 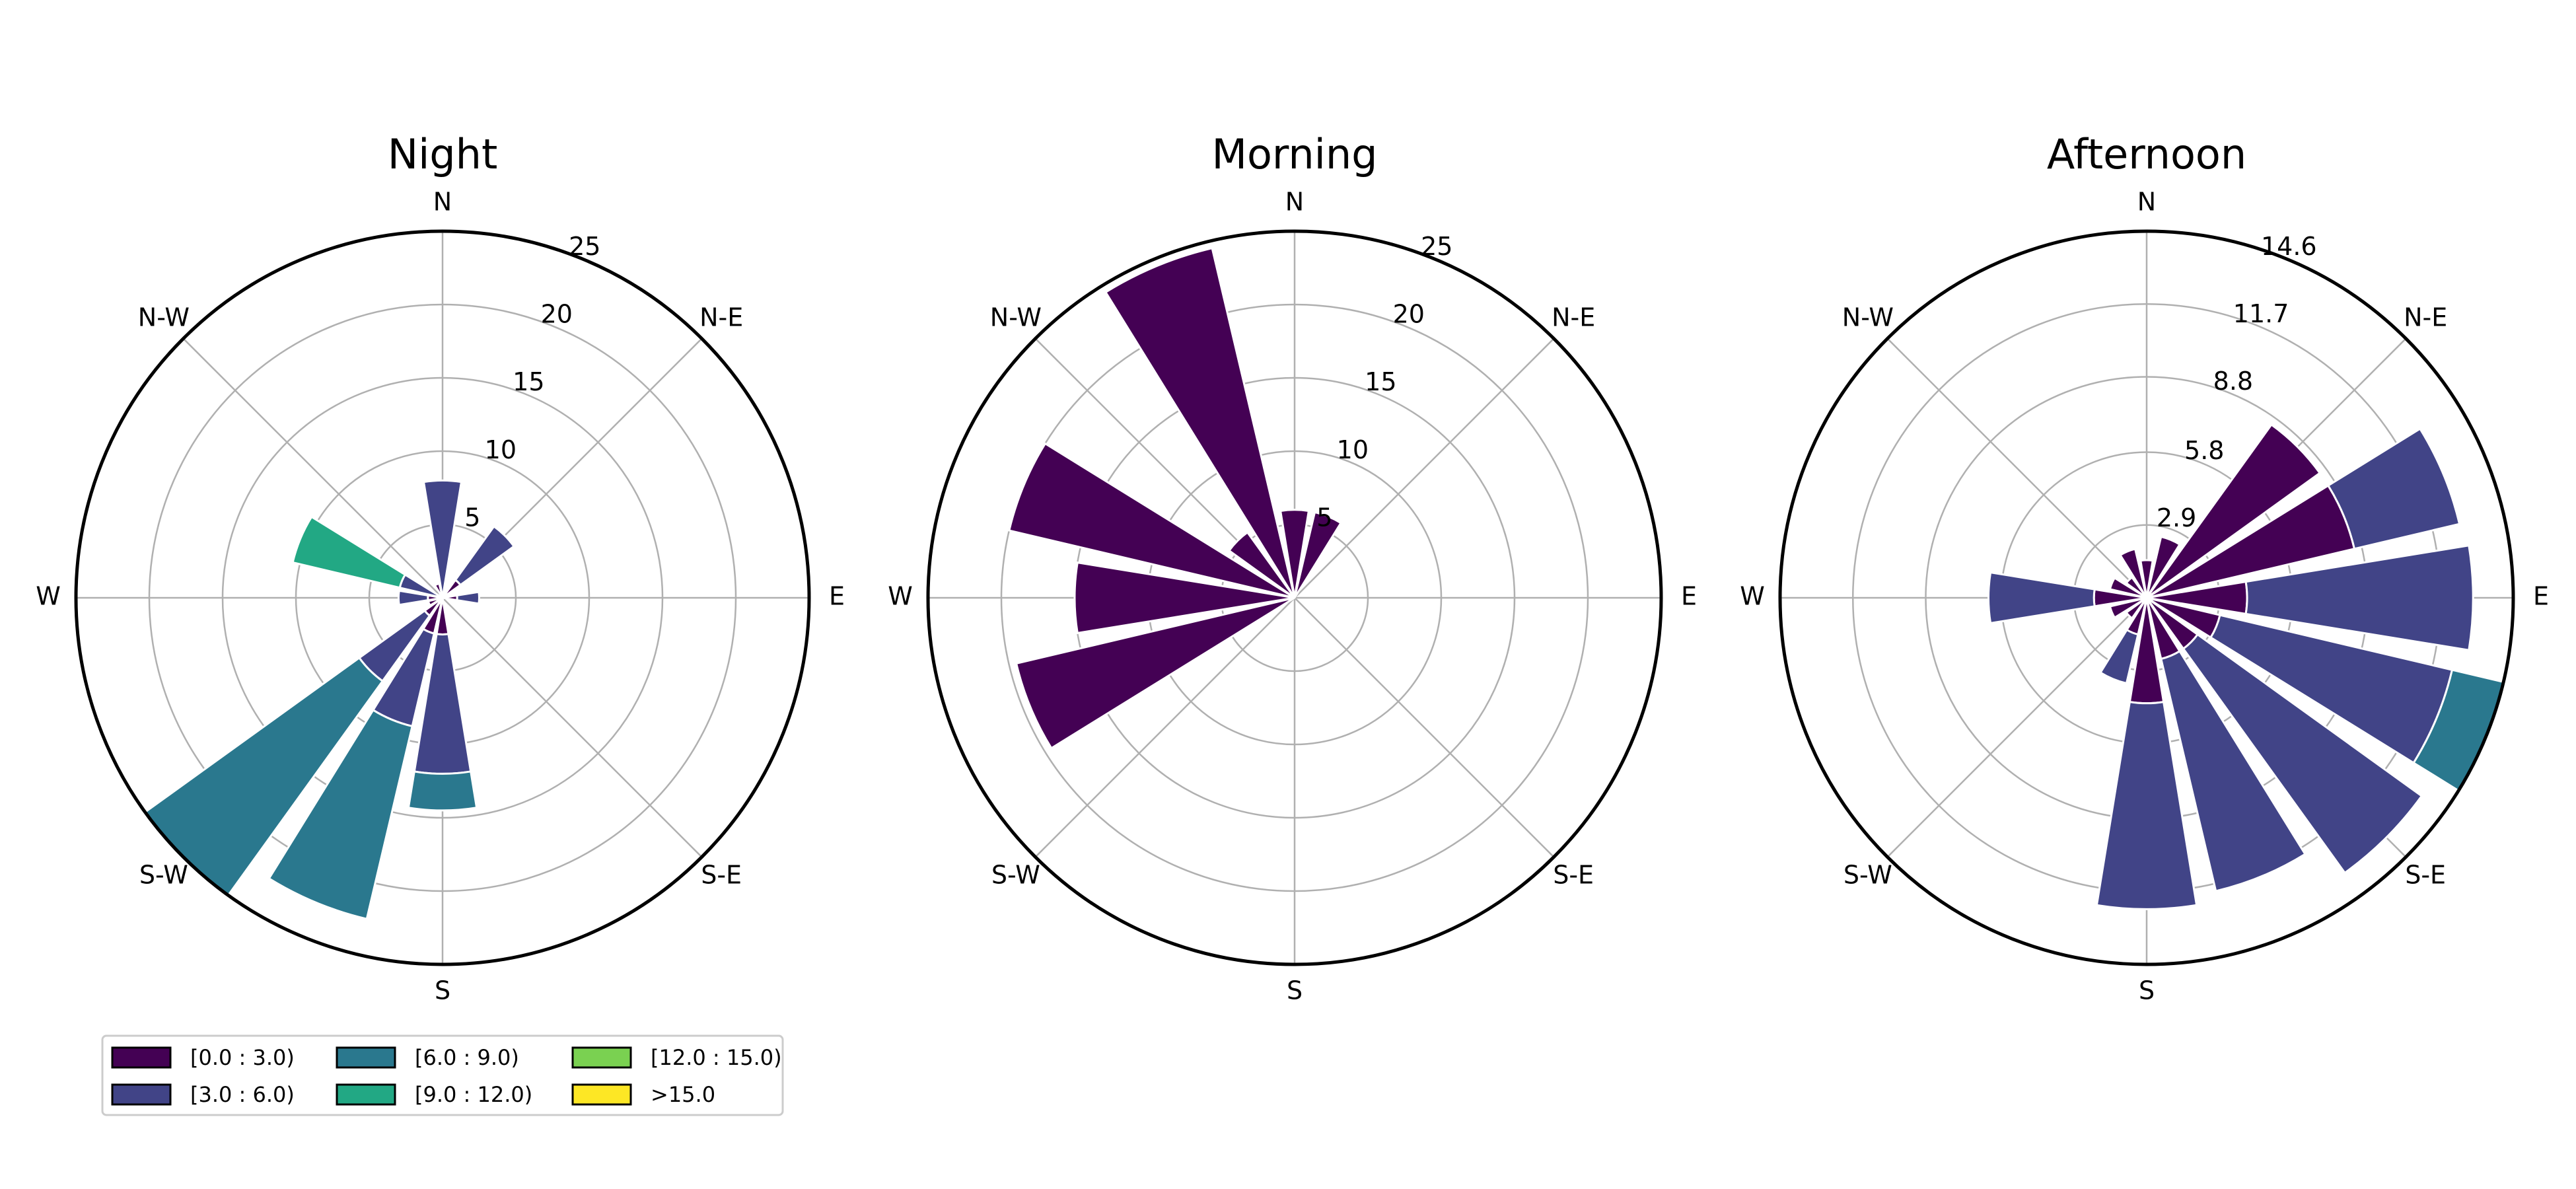 I want to click on bar-afternoon-315-bin0, so click(x=2137, y=587).